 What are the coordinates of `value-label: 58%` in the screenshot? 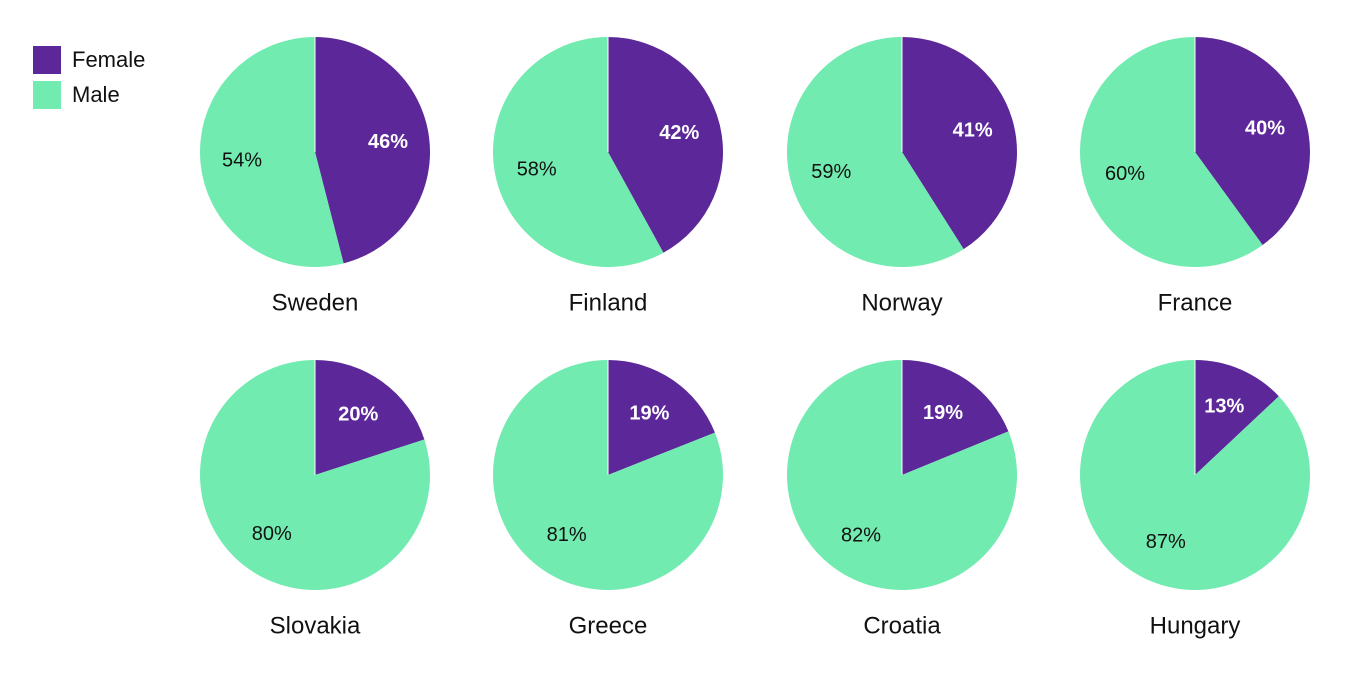 It's located at (537, 170).